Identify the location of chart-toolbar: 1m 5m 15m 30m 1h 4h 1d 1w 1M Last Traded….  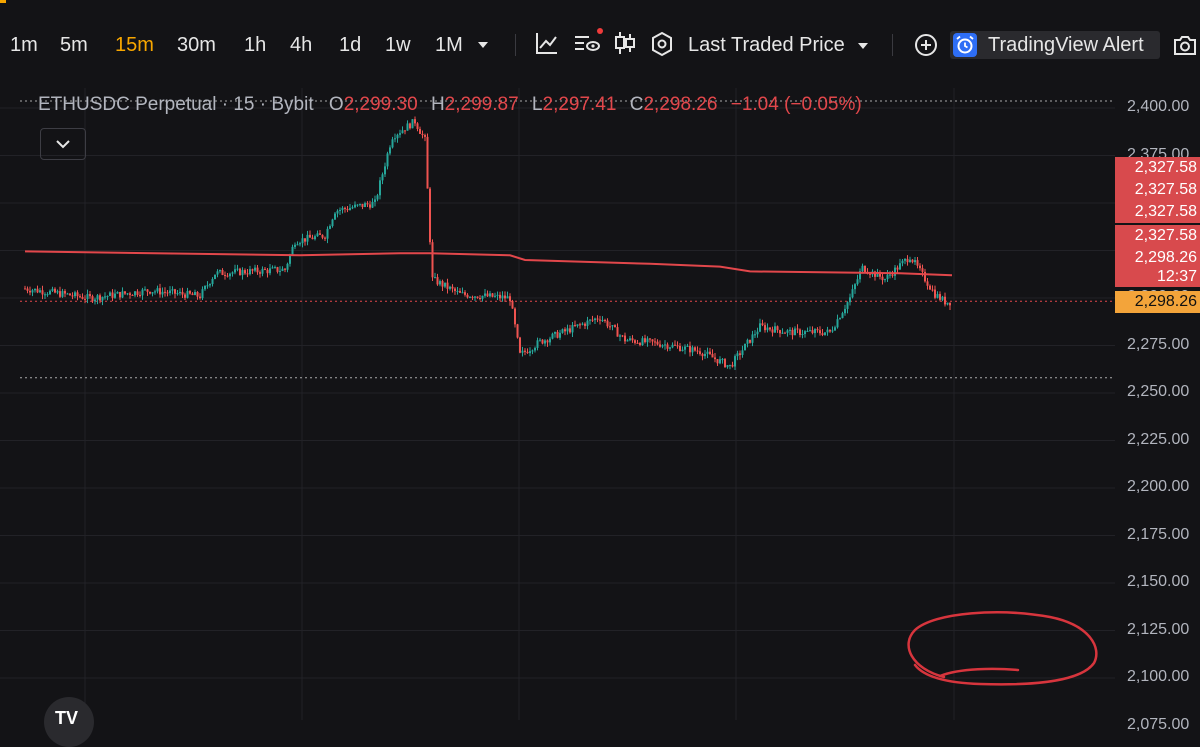
(600, 45).